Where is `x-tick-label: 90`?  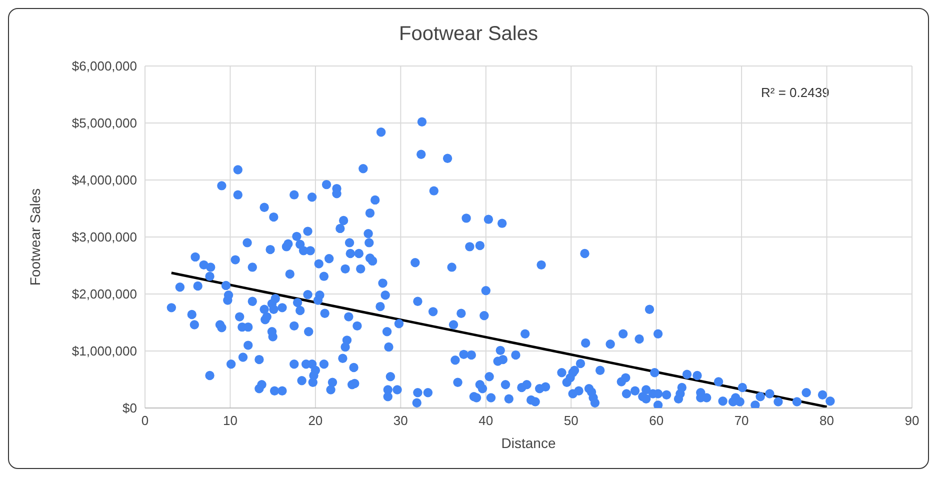 x-tick-label: 90 is located at coordinates (912, 420).